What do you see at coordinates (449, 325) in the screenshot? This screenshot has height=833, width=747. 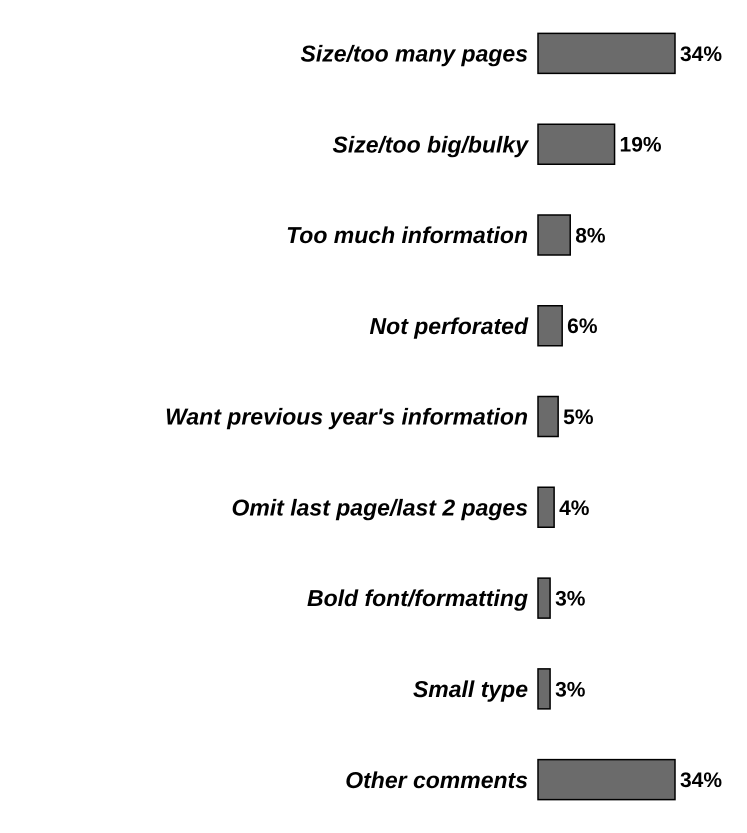 I see `y-tick-label: Not perforated` at bounding box center [449, 325].